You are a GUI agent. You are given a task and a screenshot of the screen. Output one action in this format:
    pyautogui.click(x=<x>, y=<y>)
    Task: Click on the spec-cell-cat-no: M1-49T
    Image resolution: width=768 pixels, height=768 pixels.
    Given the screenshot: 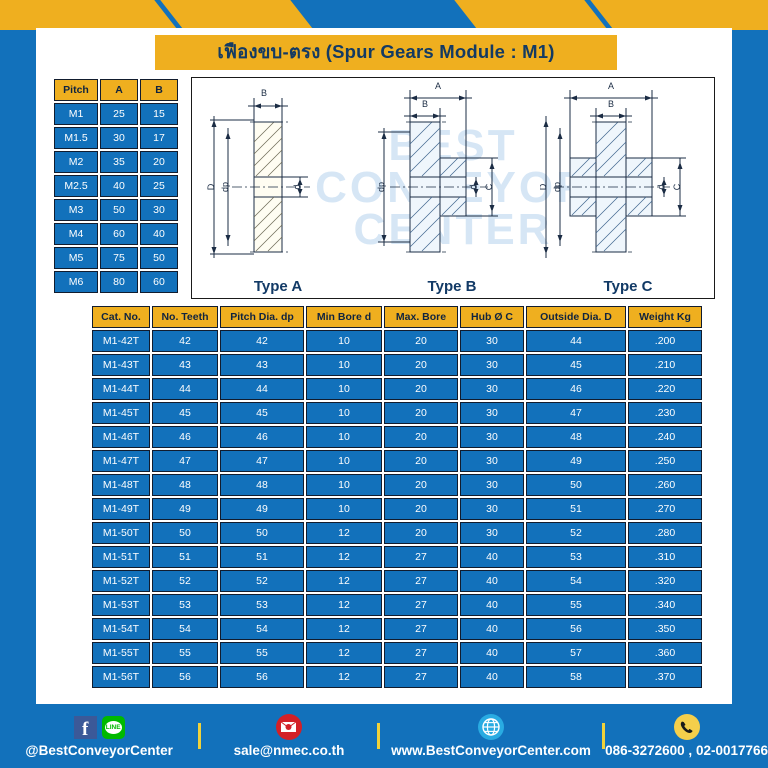 What is the action you would take?
    pyautogui.click(x=121, y=509)
    